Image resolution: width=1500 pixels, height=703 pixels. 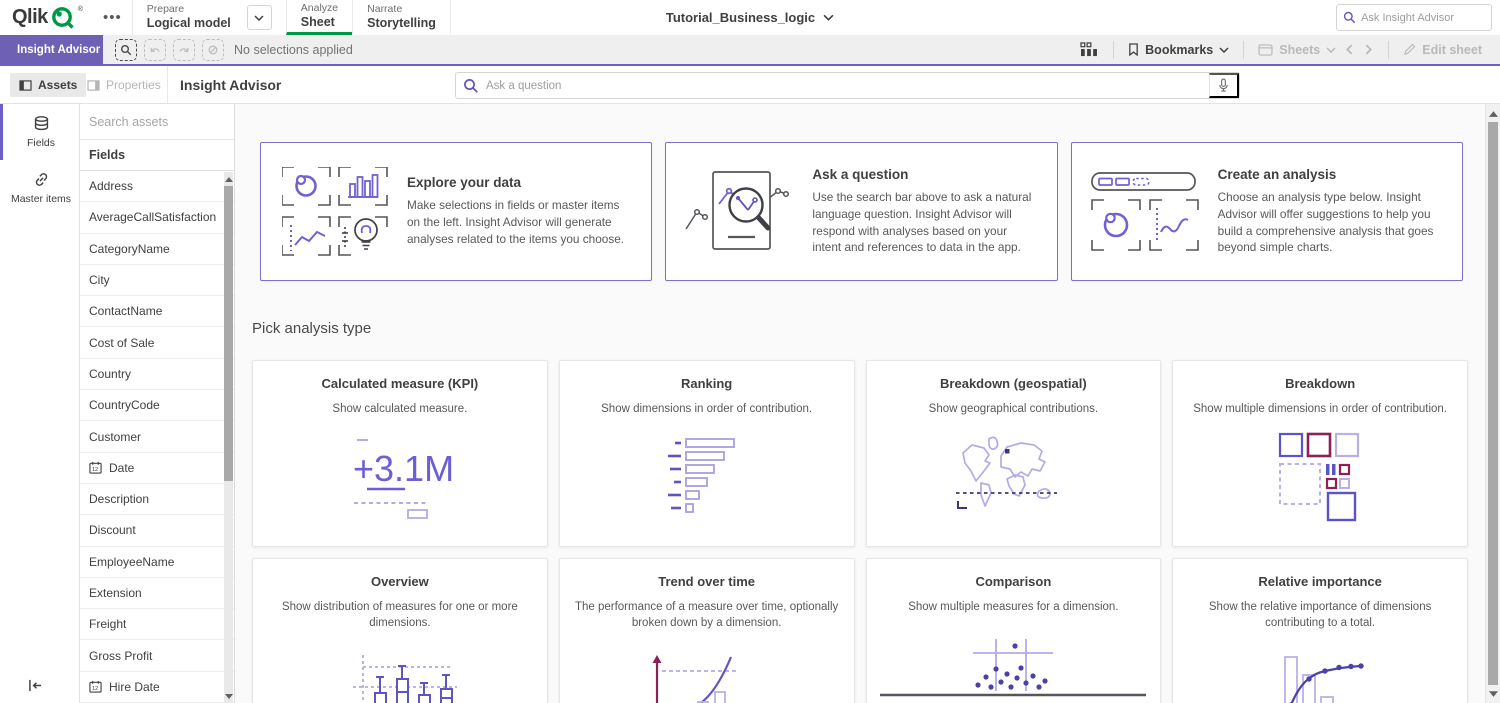 What do you see at coordinates (157, 155) in the screenshot?
I see `fields-section-header: Fields` at bounding box center [157, 155].